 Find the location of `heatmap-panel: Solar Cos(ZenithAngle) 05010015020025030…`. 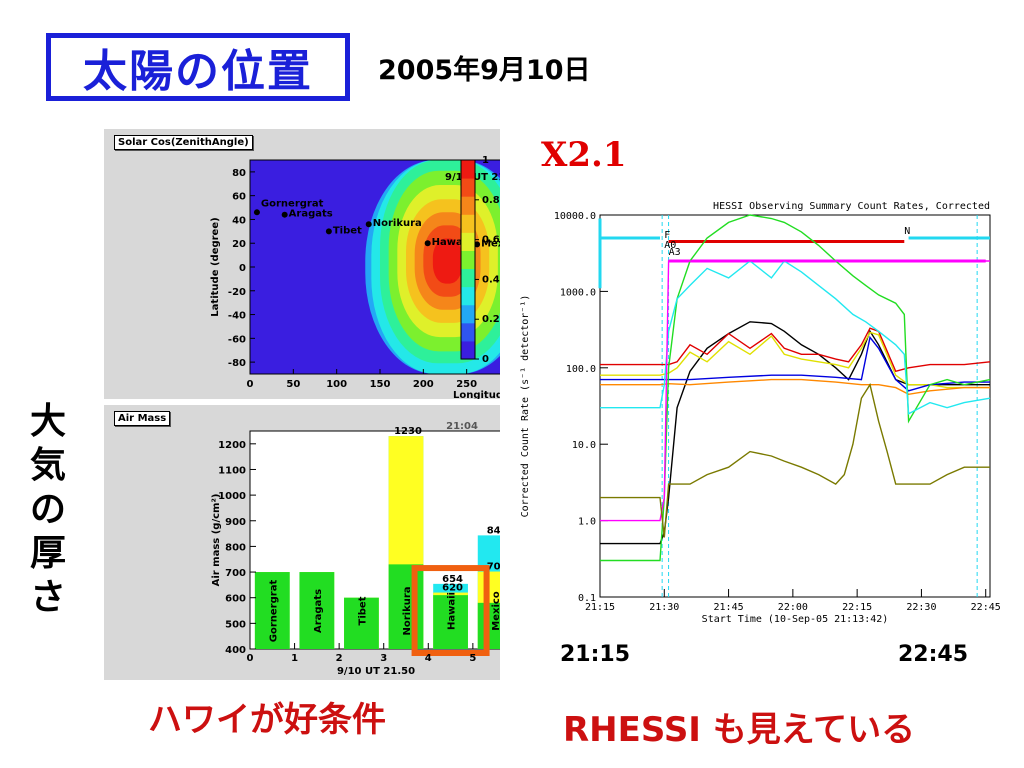

heatmap-panel: Solar Cos(ZenithAngle) 05010015020025030… is located at coordinates (302, 264).